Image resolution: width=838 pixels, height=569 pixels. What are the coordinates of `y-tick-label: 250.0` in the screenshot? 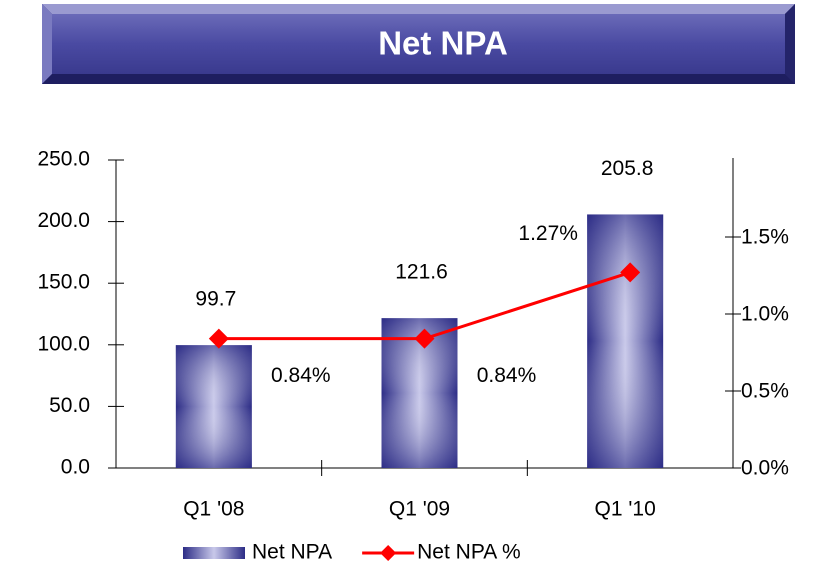 It's located at (63, 159).